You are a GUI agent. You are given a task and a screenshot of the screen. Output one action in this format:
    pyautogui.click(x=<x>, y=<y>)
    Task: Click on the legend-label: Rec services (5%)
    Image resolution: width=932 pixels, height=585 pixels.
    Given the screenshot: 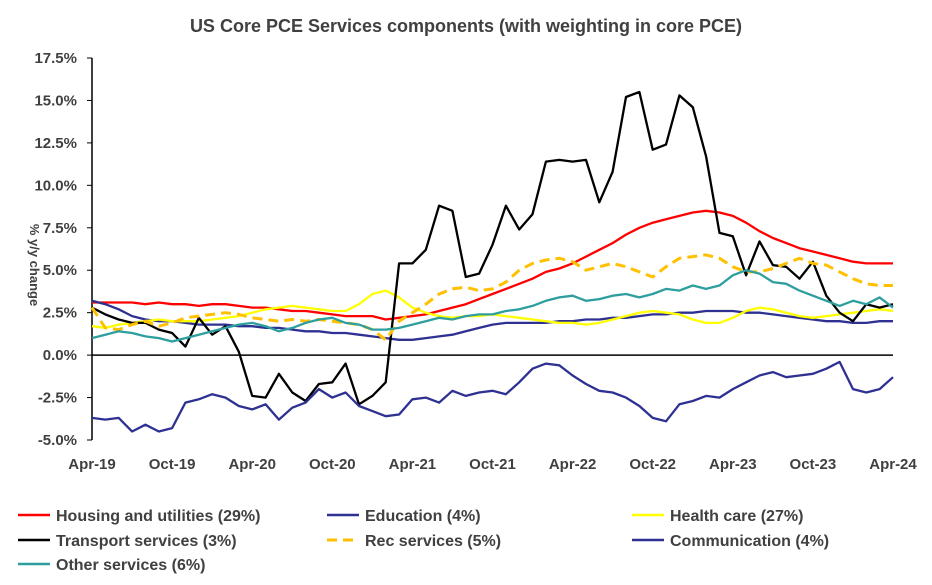 What is the action you would take?
    pyautogui.click(x=433, y=541)
    